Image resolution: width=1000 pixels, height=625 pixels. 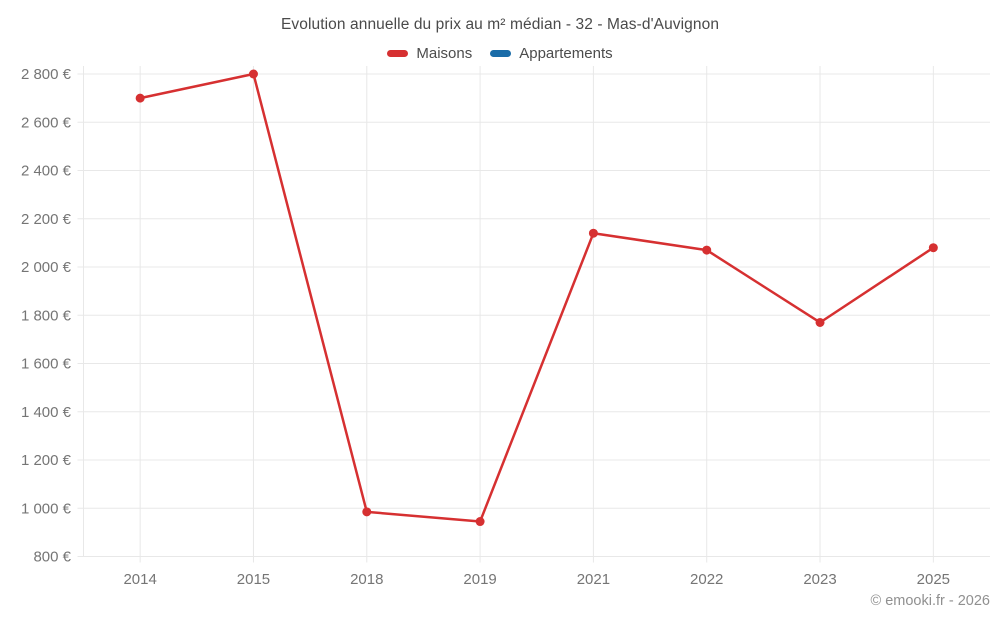 What do you see at coordinates (46, 364) in the screenshot?
I see `y-tick-label: 1 600 €` at bounding box center [46, 364].